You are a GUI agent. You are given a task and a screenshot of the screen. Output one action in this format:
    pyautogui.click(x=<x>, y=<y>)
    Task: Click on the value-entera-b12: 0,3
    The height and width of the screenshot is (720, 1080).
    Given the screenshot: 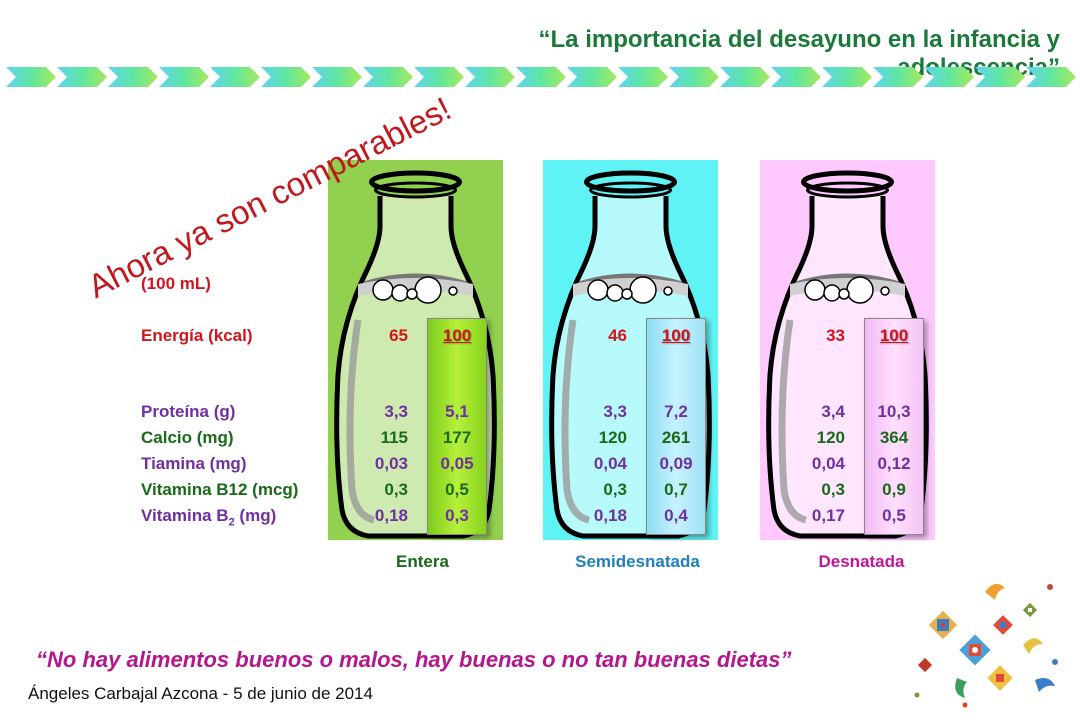 What is the action you would take?
    pyautogui.click(x=396, y=489)
    